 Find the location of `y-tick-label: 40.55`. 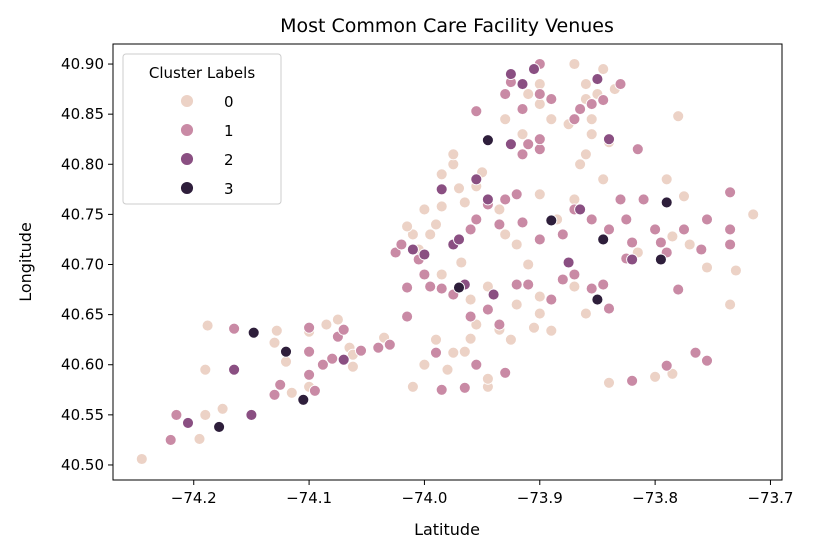

y-tick-label: 40.55 is located at coordinates (82, 415).